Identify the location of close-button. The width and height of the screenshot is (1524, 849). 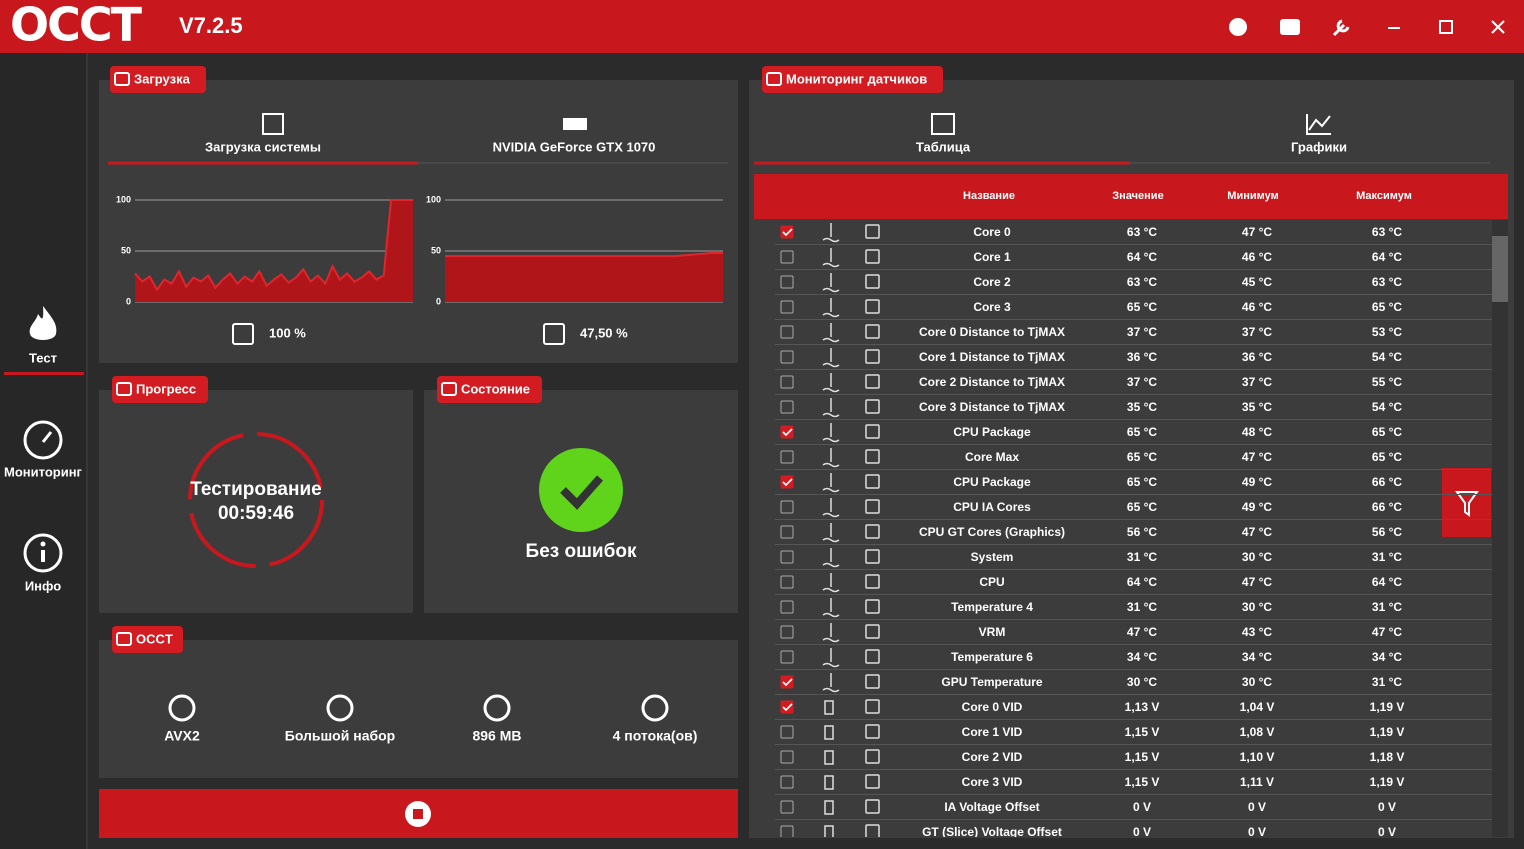
(1498, 27).